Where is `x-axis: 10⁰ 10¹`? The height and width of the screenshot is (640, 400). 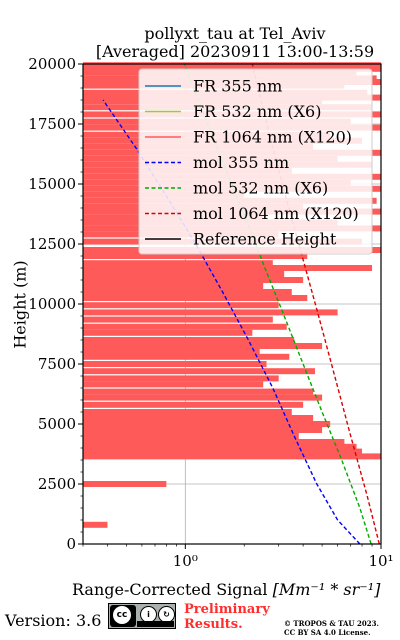
x-axis: 10⁰ 10¹ is located at coordinates (238, 557).